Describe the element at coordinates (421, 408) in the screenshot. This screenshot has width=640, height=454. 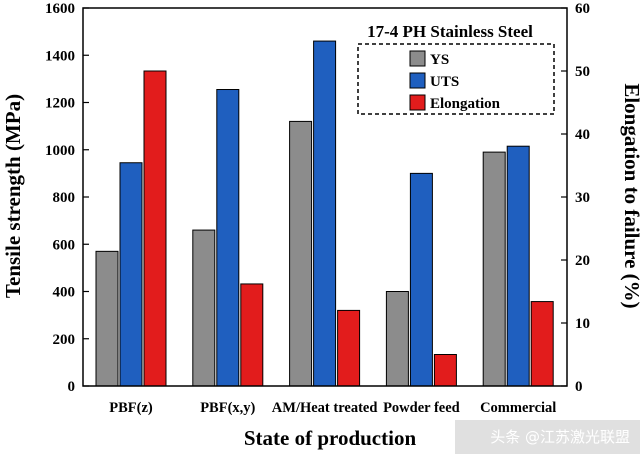
I see `x-tick-label: Powder feed` at that location.